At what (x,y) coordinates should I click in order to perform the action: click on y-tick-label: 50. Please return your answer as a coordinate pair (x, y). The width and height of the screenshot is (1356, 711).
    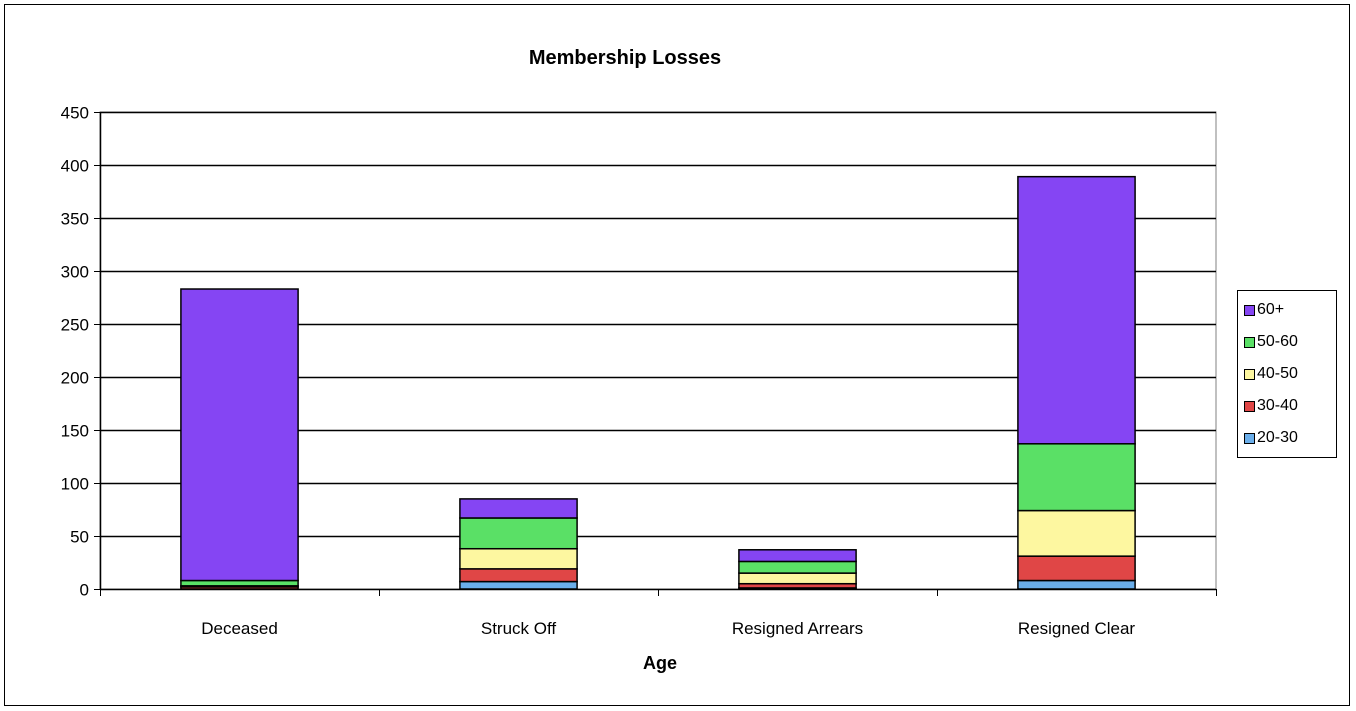
    Looking at the image, I should click on (79, 537).